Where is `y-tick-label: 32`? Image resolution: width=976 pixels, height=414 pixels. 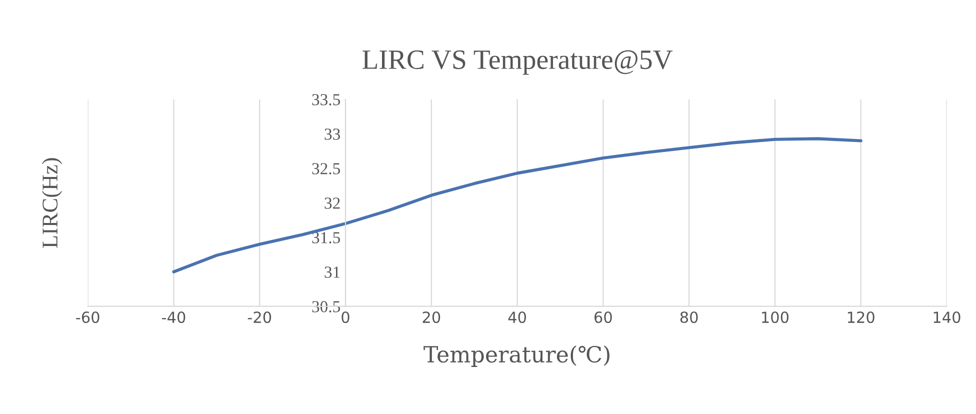
y-tick-label: 32 is located at coordinates (332, 203).